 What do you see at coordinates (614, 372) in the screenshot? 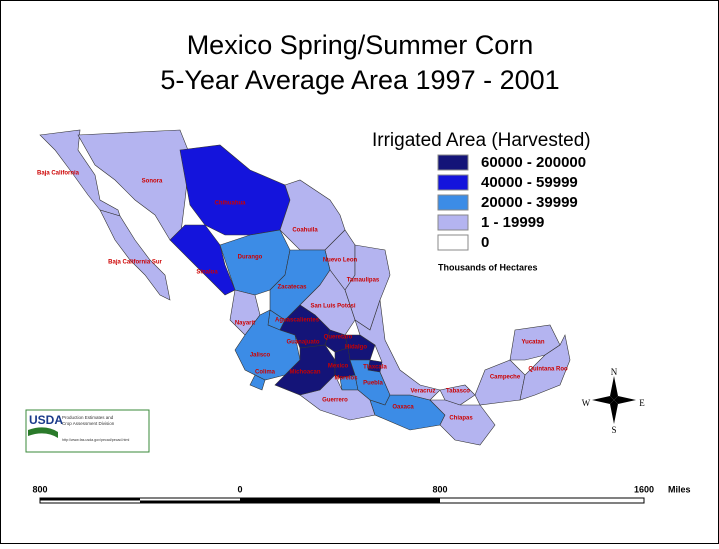
I see `compass-n: N` at bounding box center [614, 372].